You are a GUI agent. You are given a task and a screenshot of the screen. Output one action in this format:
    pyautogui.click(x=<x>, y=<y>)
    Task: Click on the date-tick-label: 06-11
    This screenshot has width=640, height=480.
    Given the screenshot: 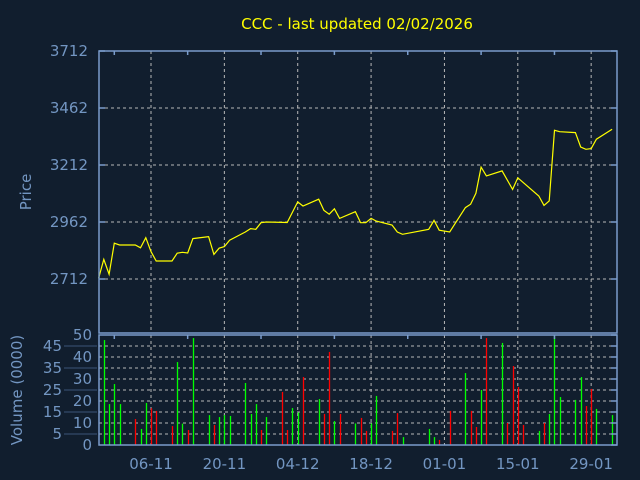 What is the action you would take?
    pyautogui.click(x=151, y=464)
    